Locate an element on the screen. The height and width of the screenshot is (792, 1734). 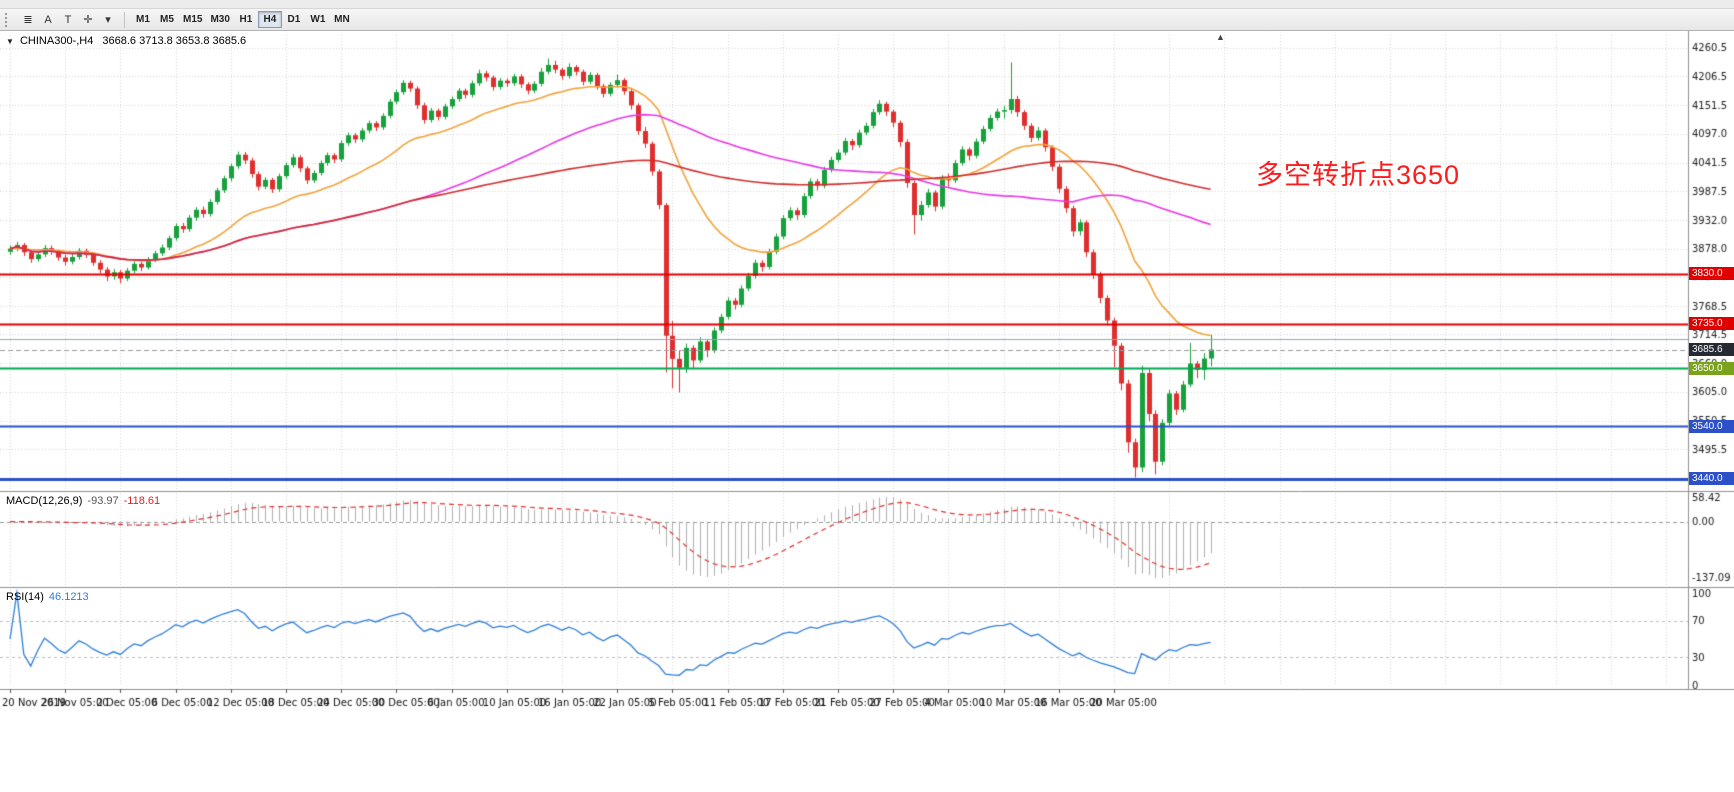
timeframe-M15-button: M15 is located at coordinates (192, 19).